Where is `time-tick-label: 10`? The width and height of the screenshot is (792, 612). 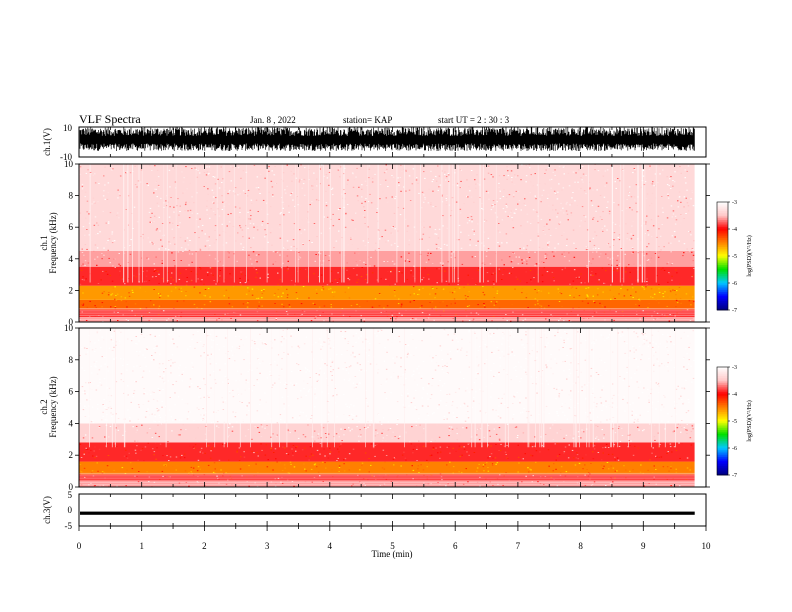
time-tick-label: 10 is located at coordinates (707, 546).